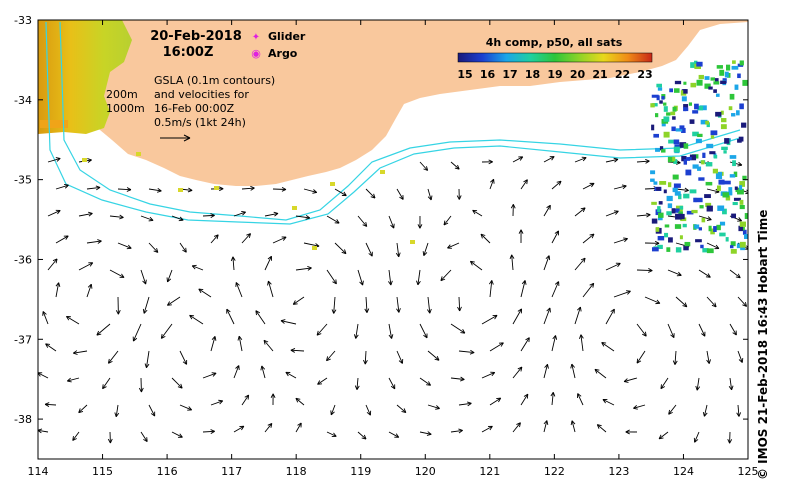 This screenshot has width=790, height=492. Describe the element at coordinates (23, 180) in the screenshot. I see `y-tick-label: -35` at that location.